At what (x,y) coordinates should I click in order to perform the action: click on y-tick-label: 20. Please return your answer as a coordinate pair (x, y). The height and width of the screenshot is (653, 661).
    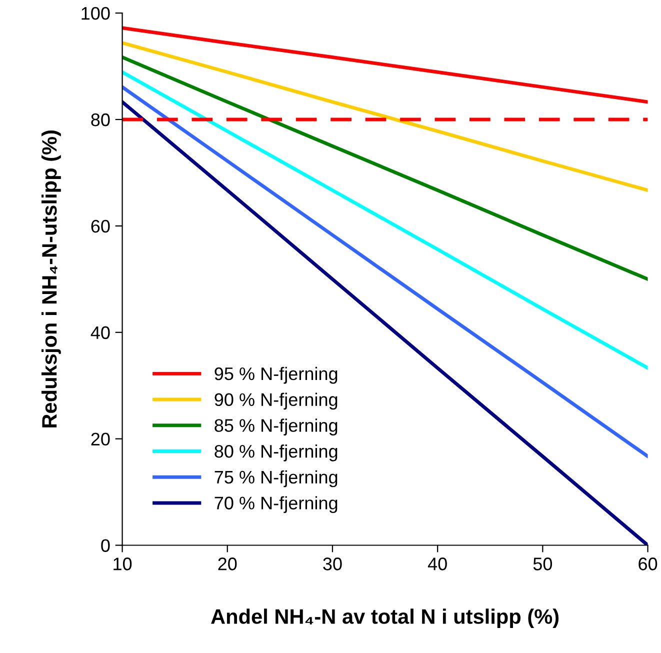
    Looking at the image, I should click on (100, 439).